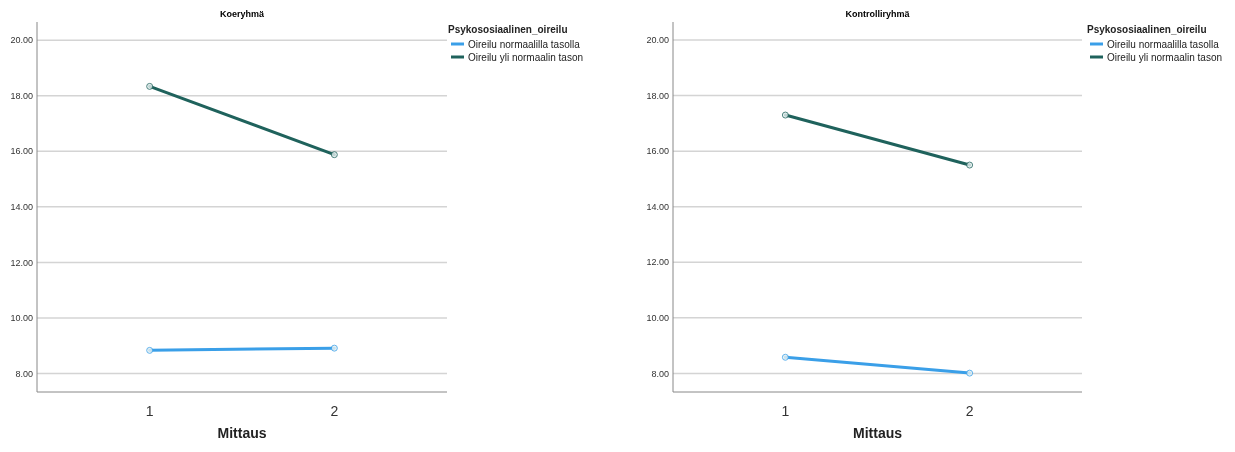  What do you see at coordinates (242, 14) in the screenshot?
I see `chart-title: Koeryhmä` at bounding box center [242, 14].